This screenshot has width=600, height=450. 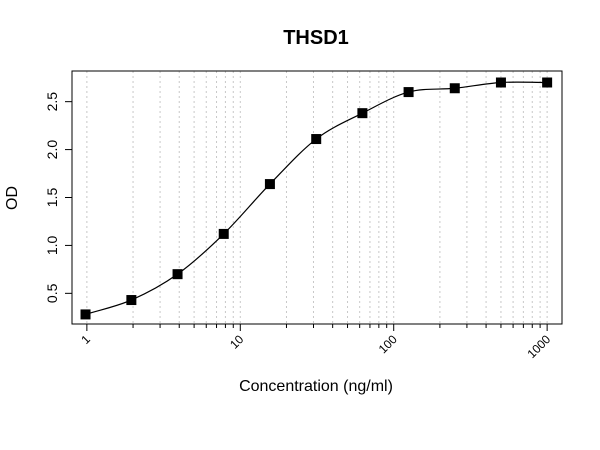 I want to click on x-tick-label: 1000, so click(x=538, y=346).